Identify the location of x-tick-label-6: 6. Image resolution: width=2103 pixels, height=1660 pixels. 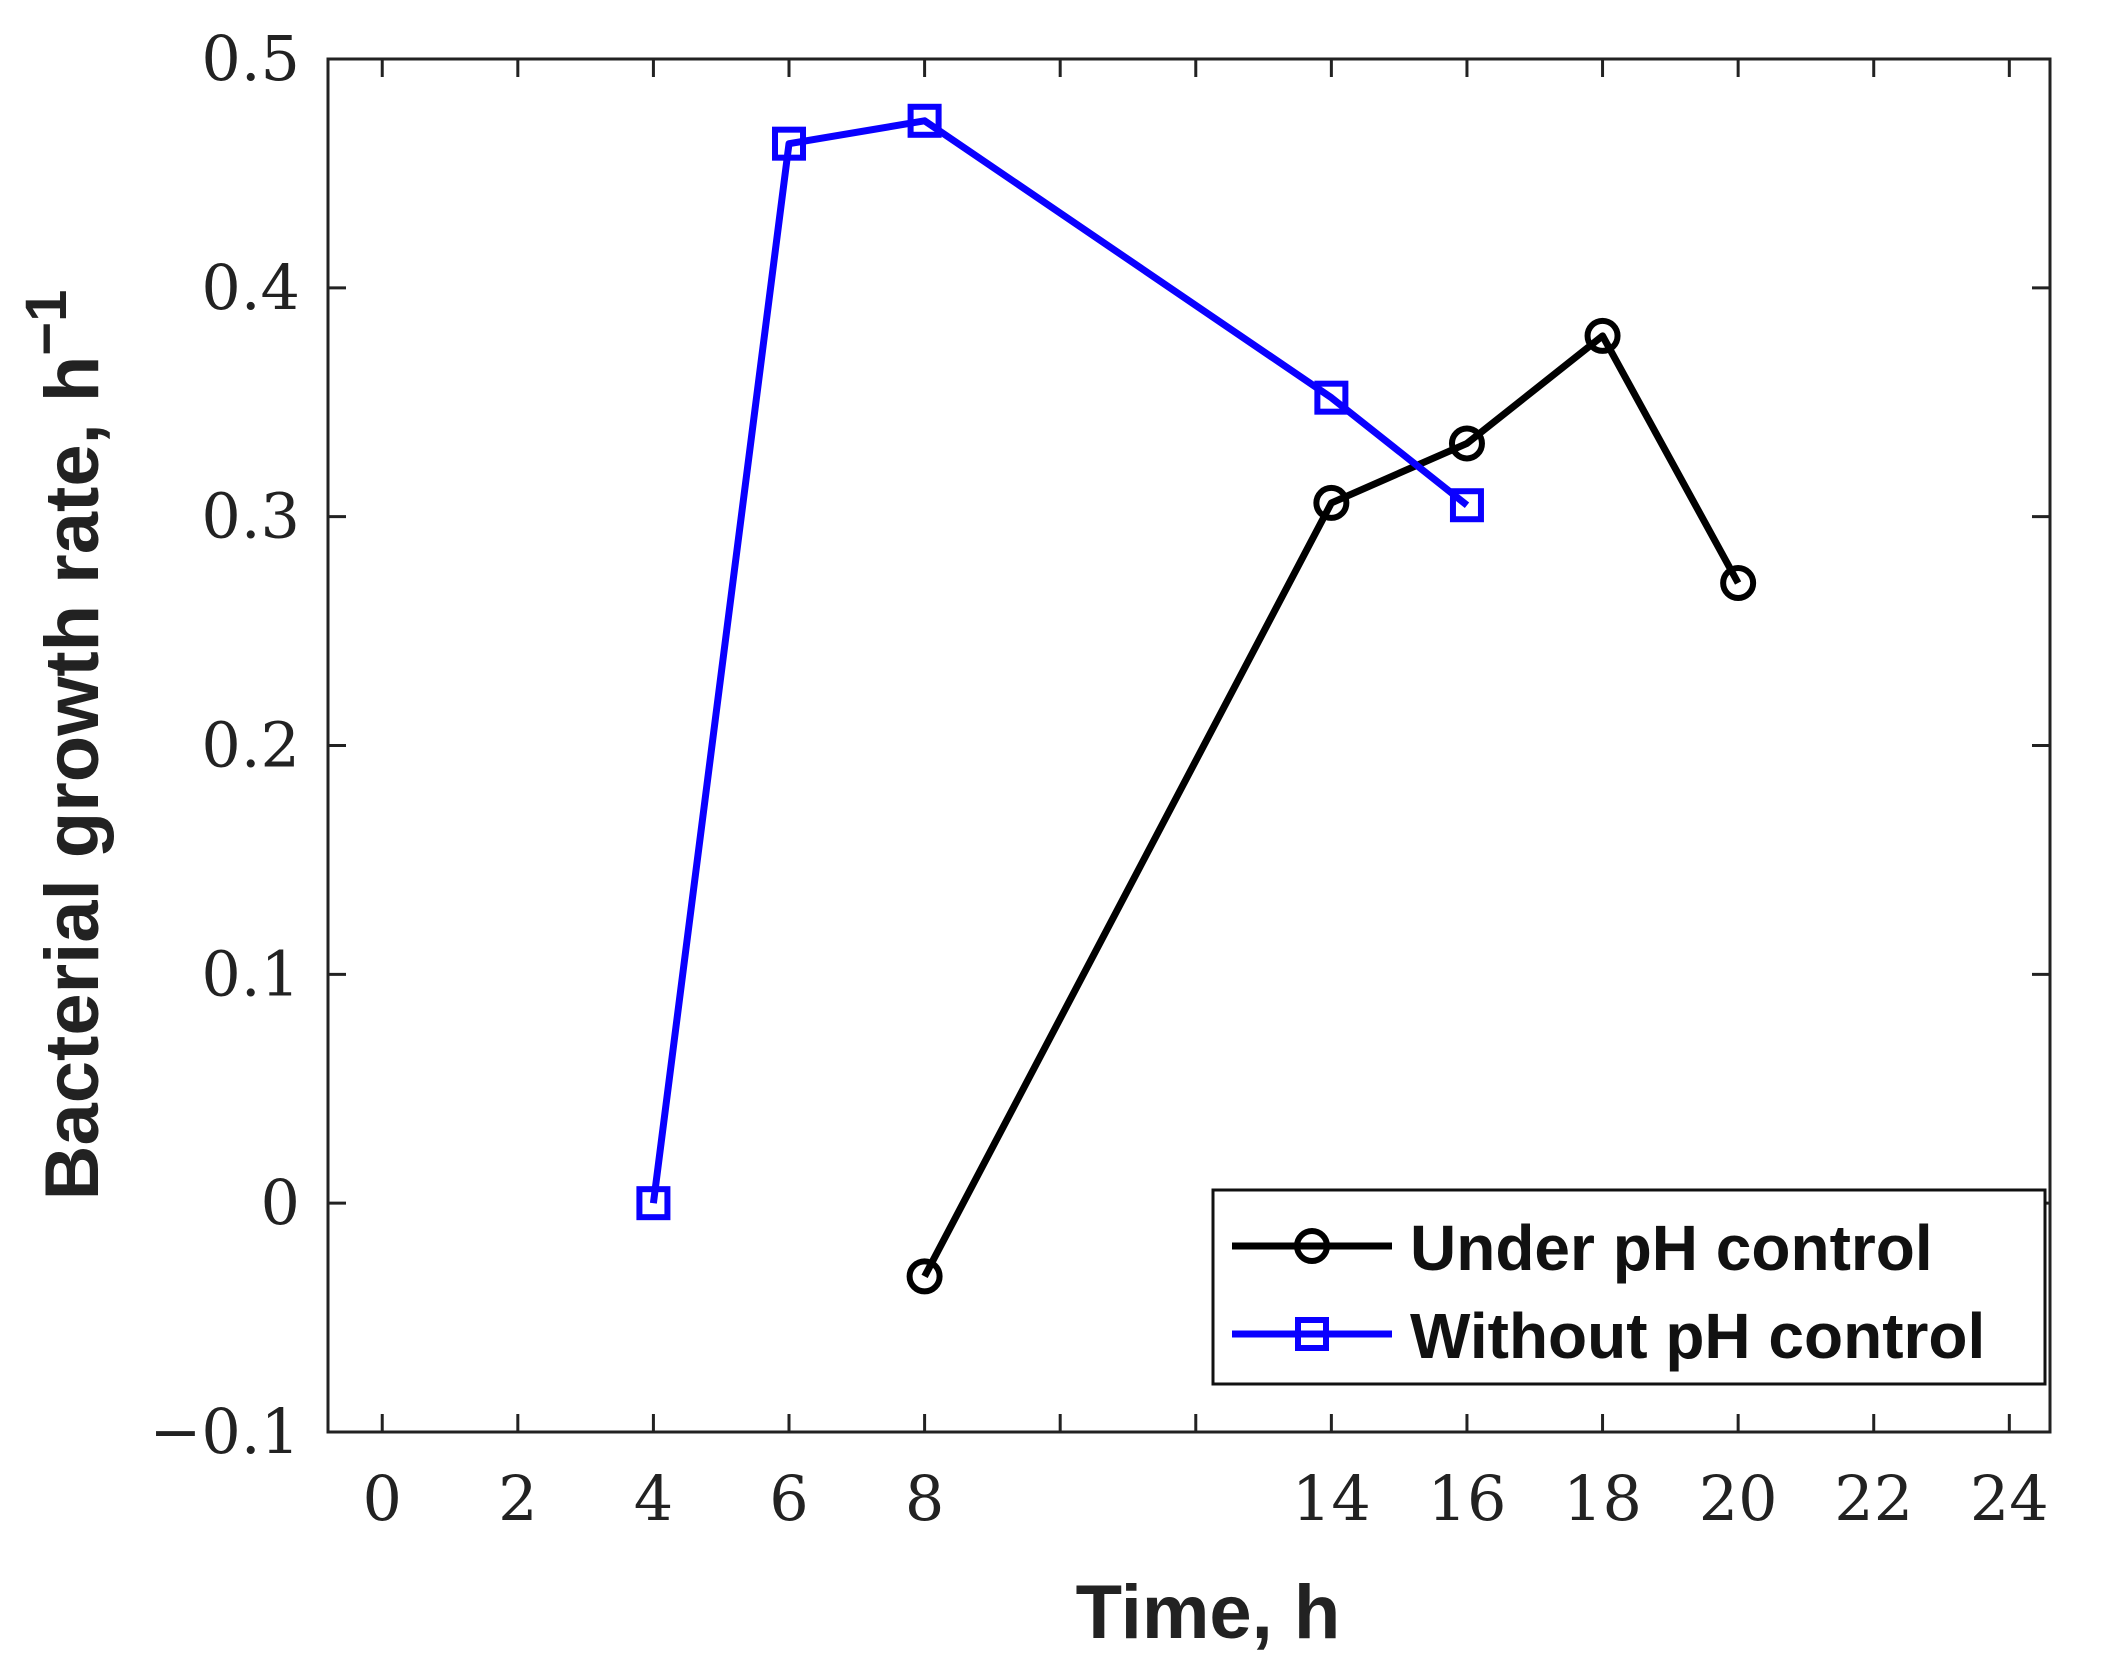
(788, 1498).